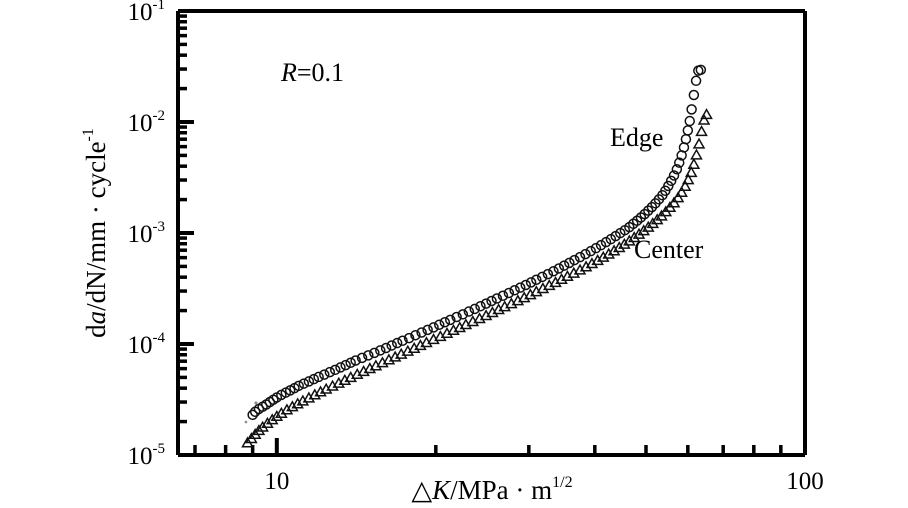 The image size is (908, 508). I want to click on scan-specks, so click(251, 412).